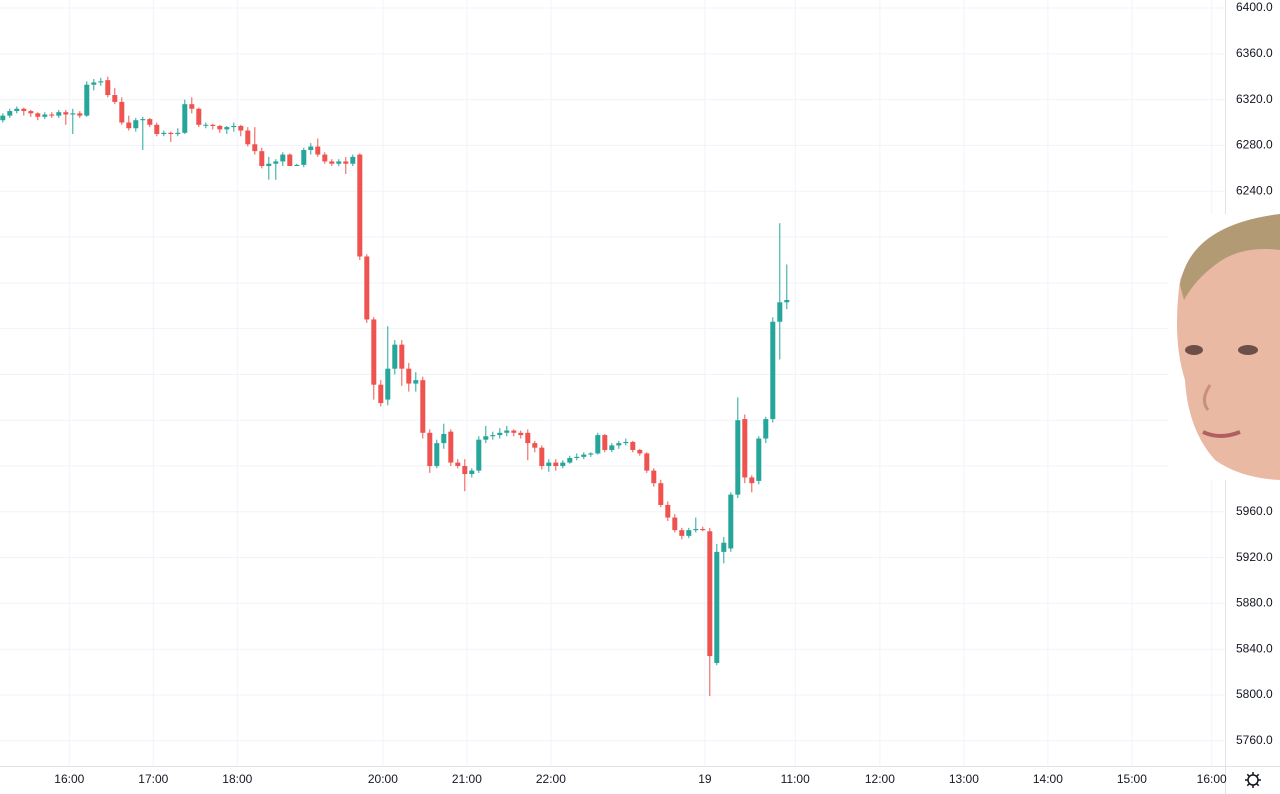 This screenshot has height=794, width=1280. Describe the element at coordinates (467, 779) in the screenshot. I see `x-tick-label: 21:00` at that location.